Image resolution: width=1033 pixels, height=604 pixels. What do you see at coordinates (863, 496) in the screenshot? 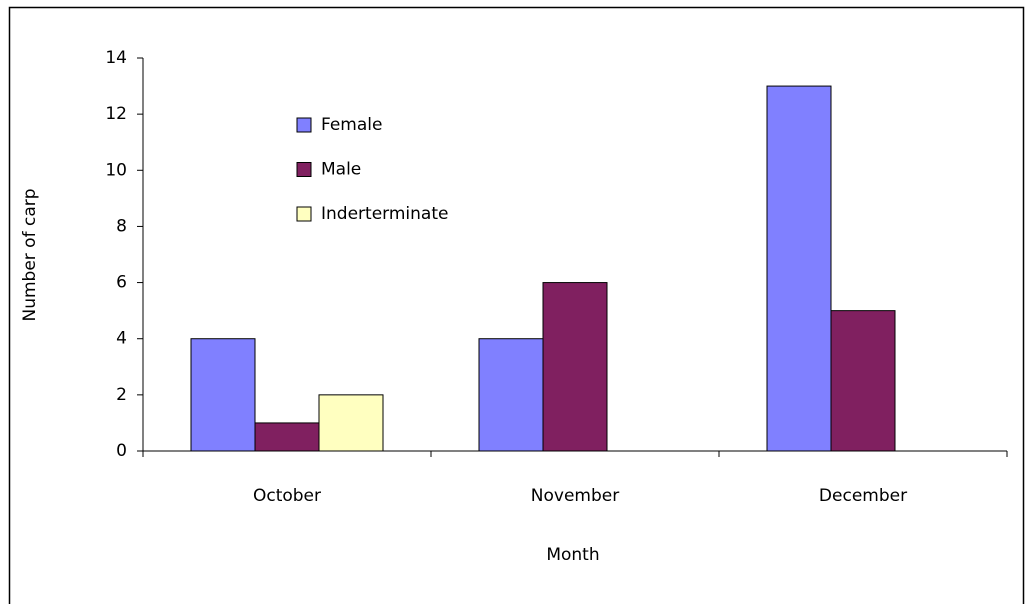
I see `x-tick-label: December` at bounding box center [863, 496].